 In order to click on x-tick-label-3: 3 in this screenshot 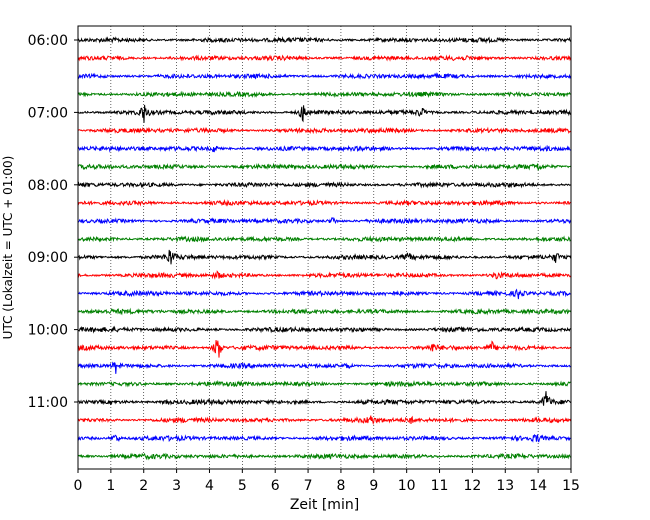, I will do `click(176, 486)`.